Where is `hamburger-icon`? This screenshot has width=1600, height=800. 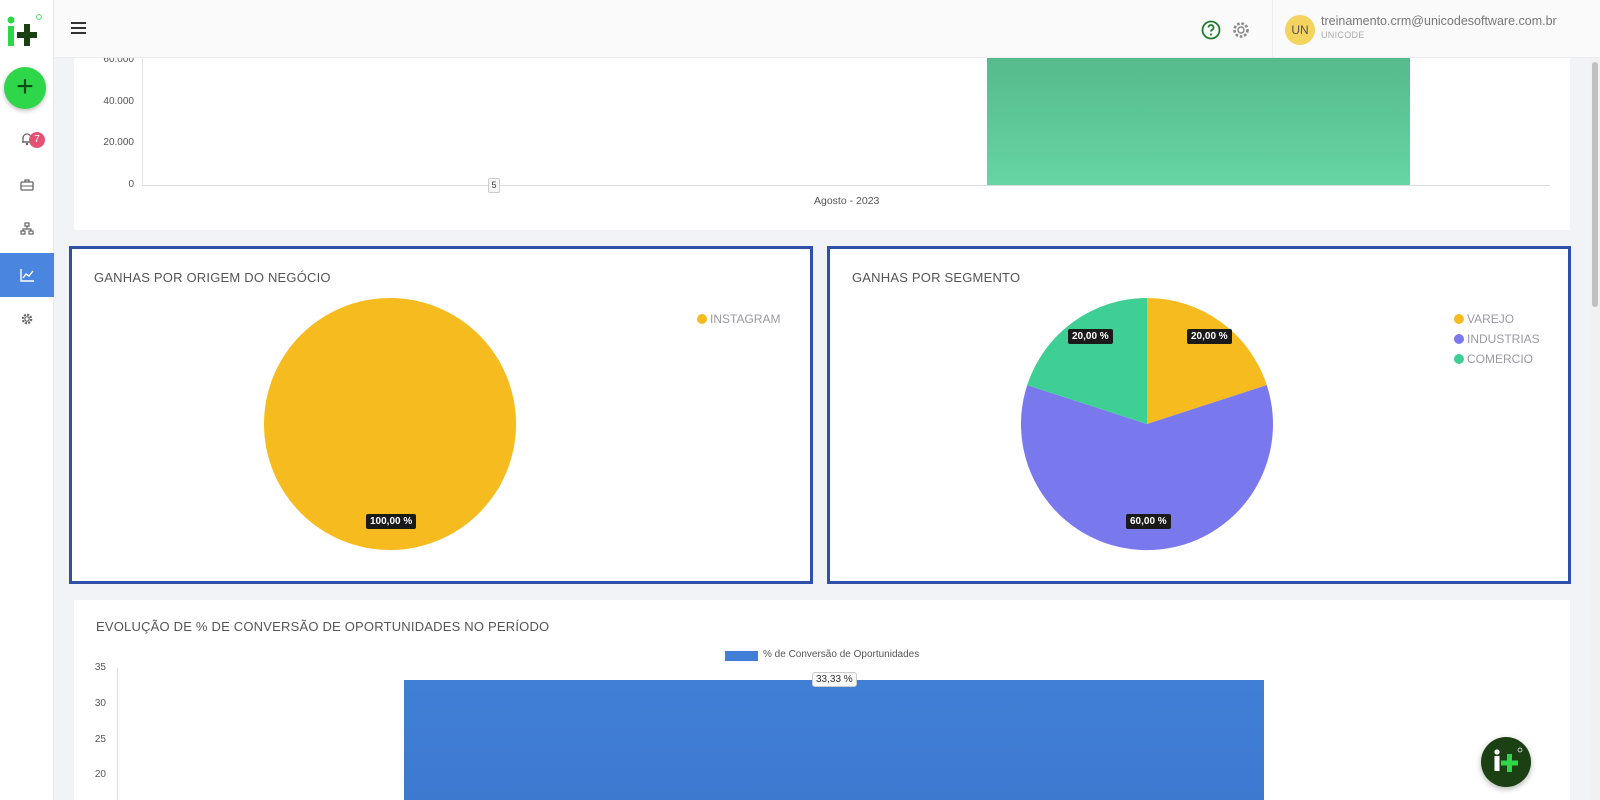 hamburger-icon is located at coordinates (79, 28).